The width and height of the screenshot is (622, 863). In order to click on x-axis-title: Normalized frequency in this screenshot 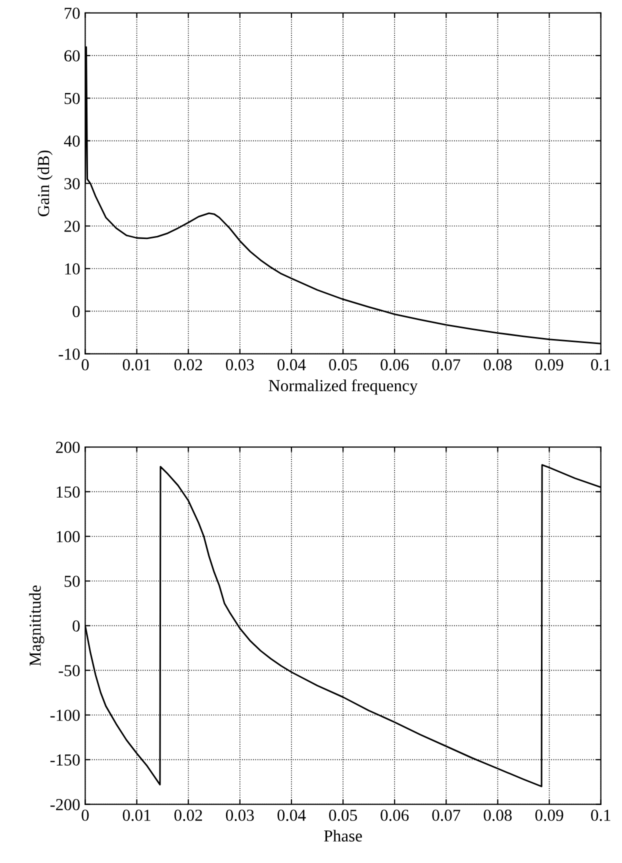, I will do `click(343, 387)`.